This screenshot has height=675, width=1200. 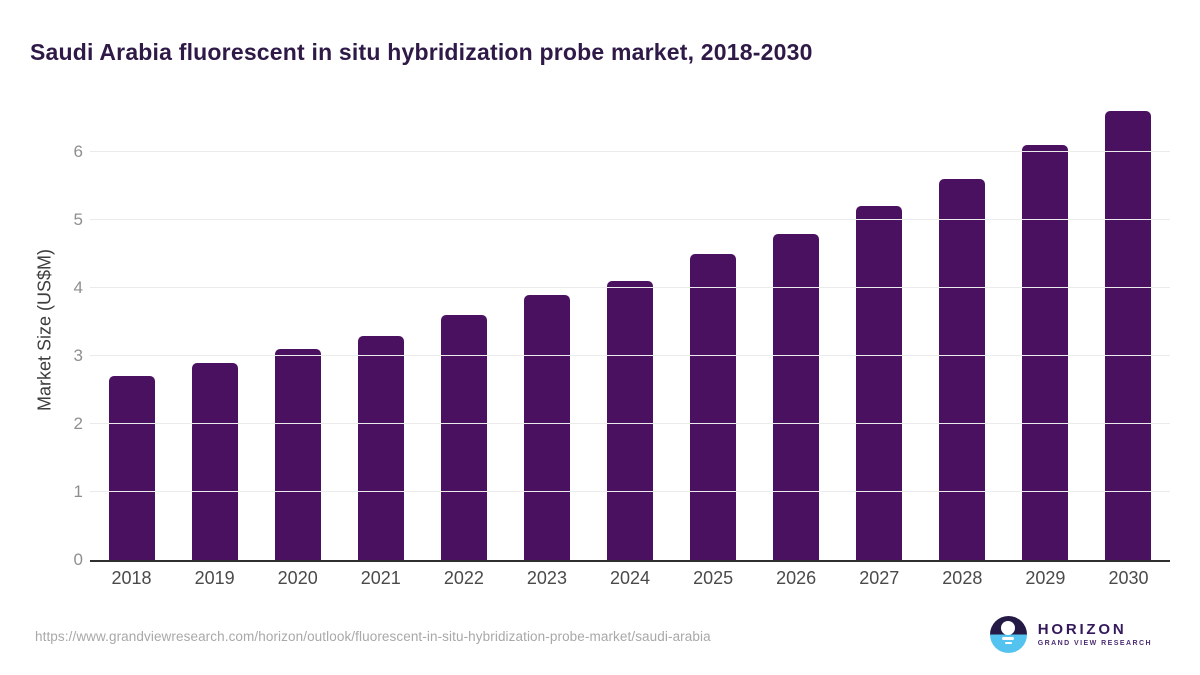 I want to click on horizon-logo-text: HORIZON GRAND VIEW RESEARCH, so click(x=1094, y=634).